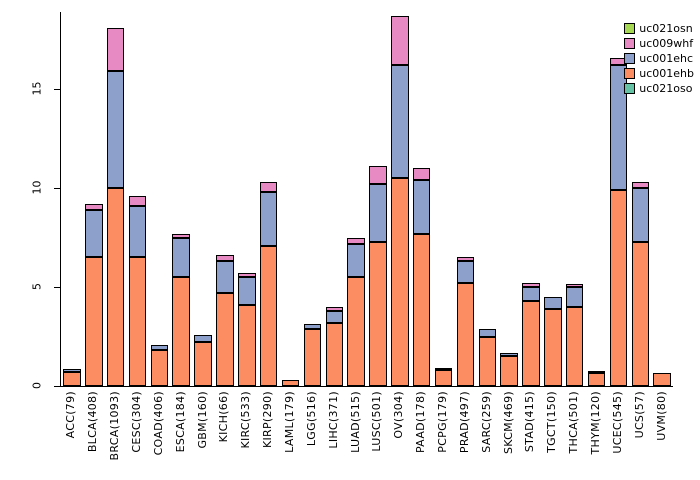 The image size is (700, 480). Describe the element at coordinates (158, 423) in the screenshot. I see `x-label-slot: COAD(406)` at that location.